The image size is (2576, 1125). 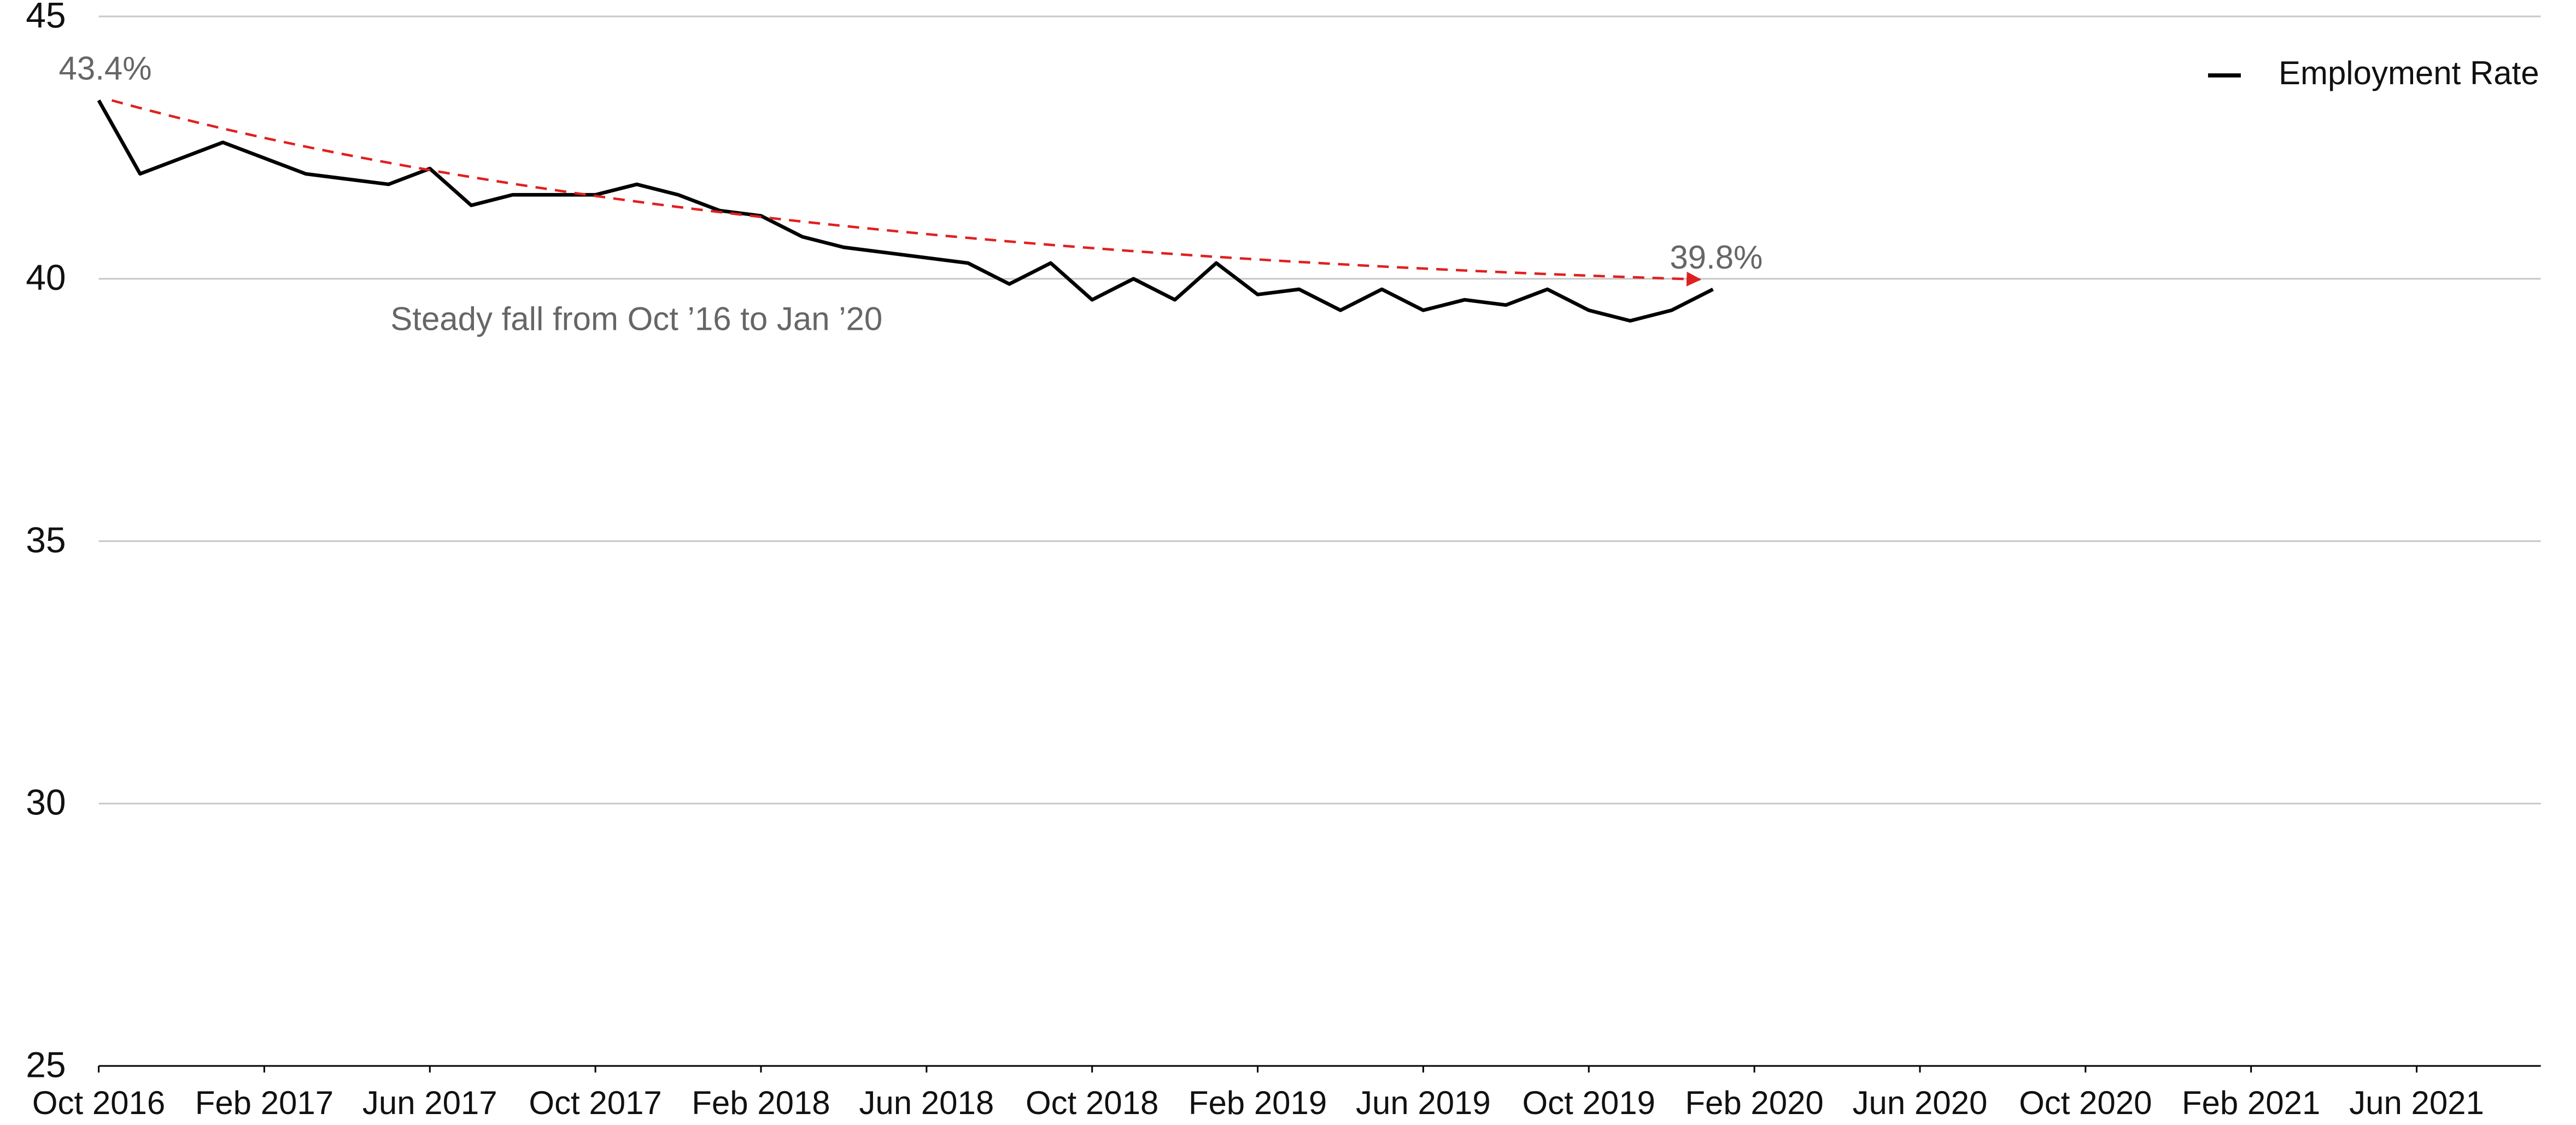 What do you see at coordinates (264, 1103) in the screenshot?
I see `x-tick-label: Feb 2017` at bounding box center [264, 1103].